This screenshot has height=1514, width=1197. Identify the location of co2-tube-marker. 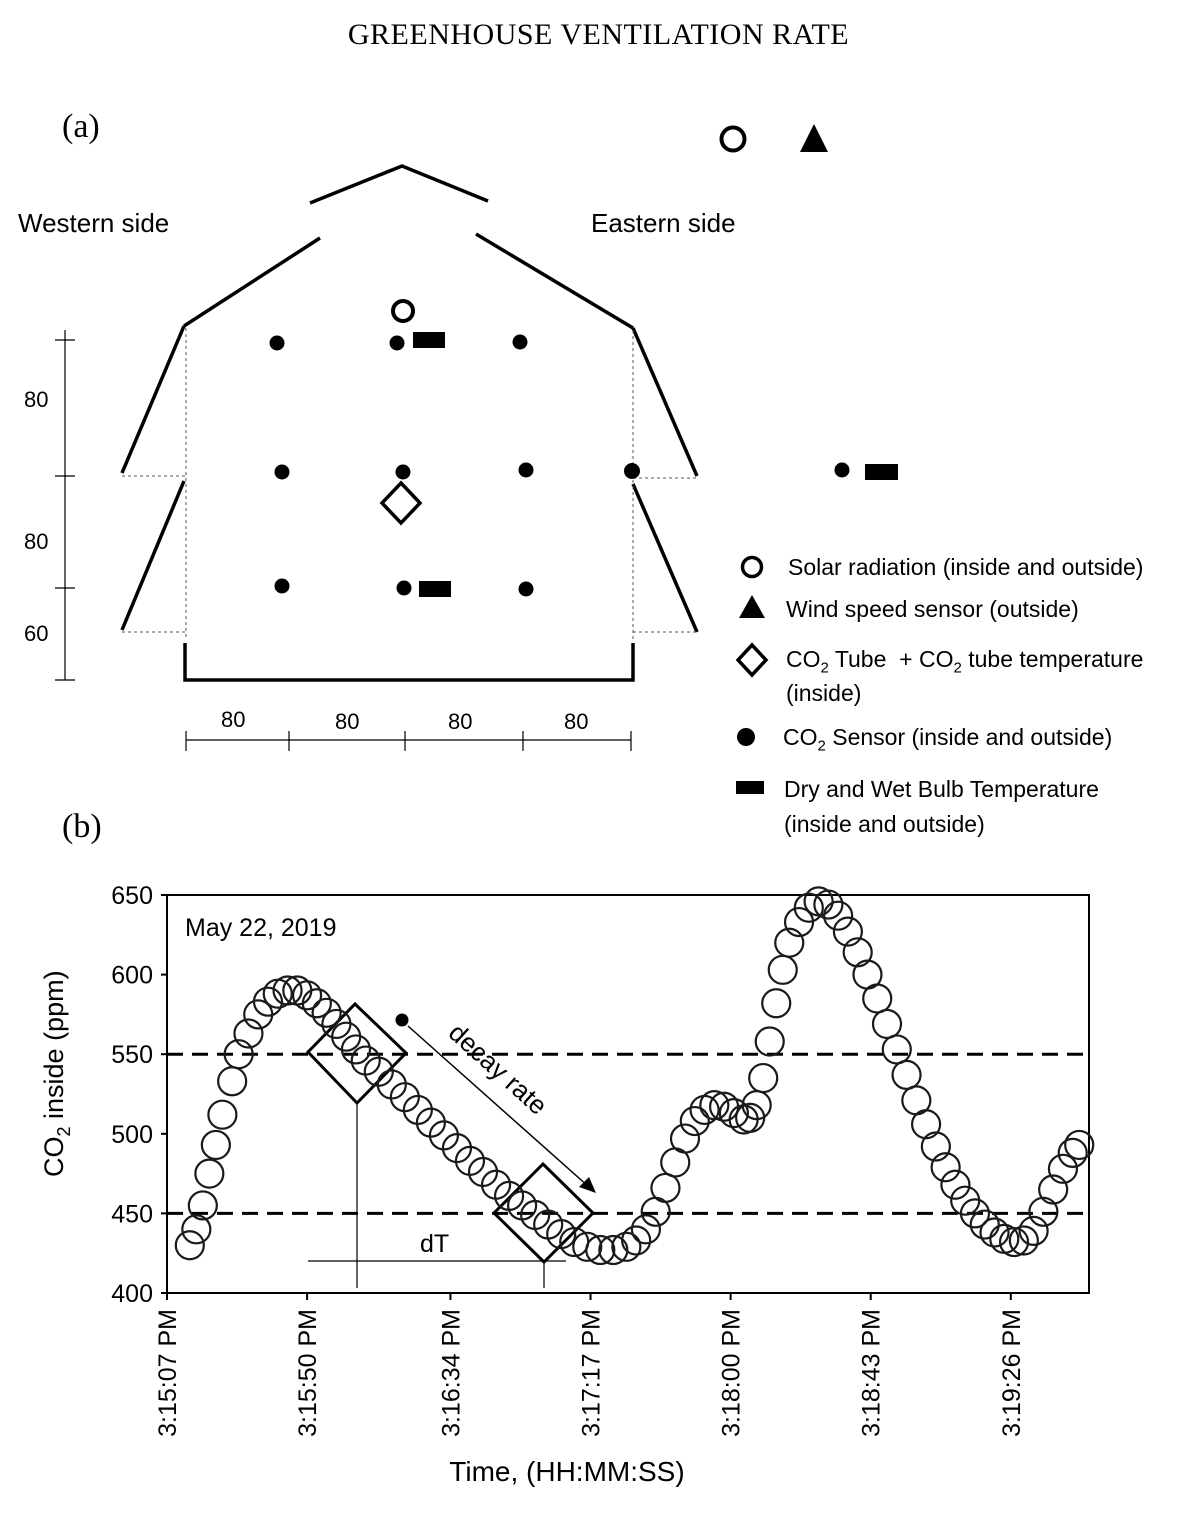
(401, 503).